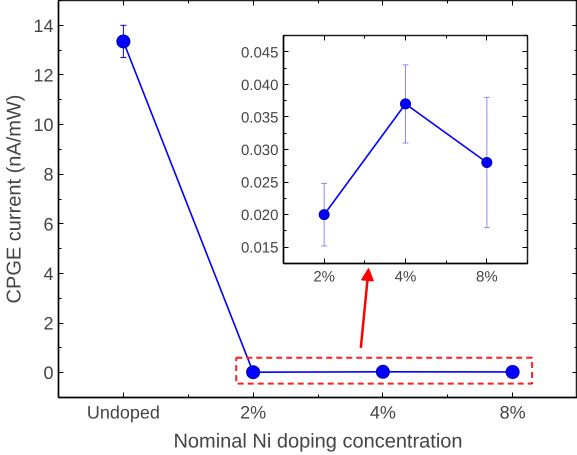 This screenshot has width=577, height=455. Describe the element at coordinates (48, 373) in the screenshot. I see `y-tick-label: 0` at that location.